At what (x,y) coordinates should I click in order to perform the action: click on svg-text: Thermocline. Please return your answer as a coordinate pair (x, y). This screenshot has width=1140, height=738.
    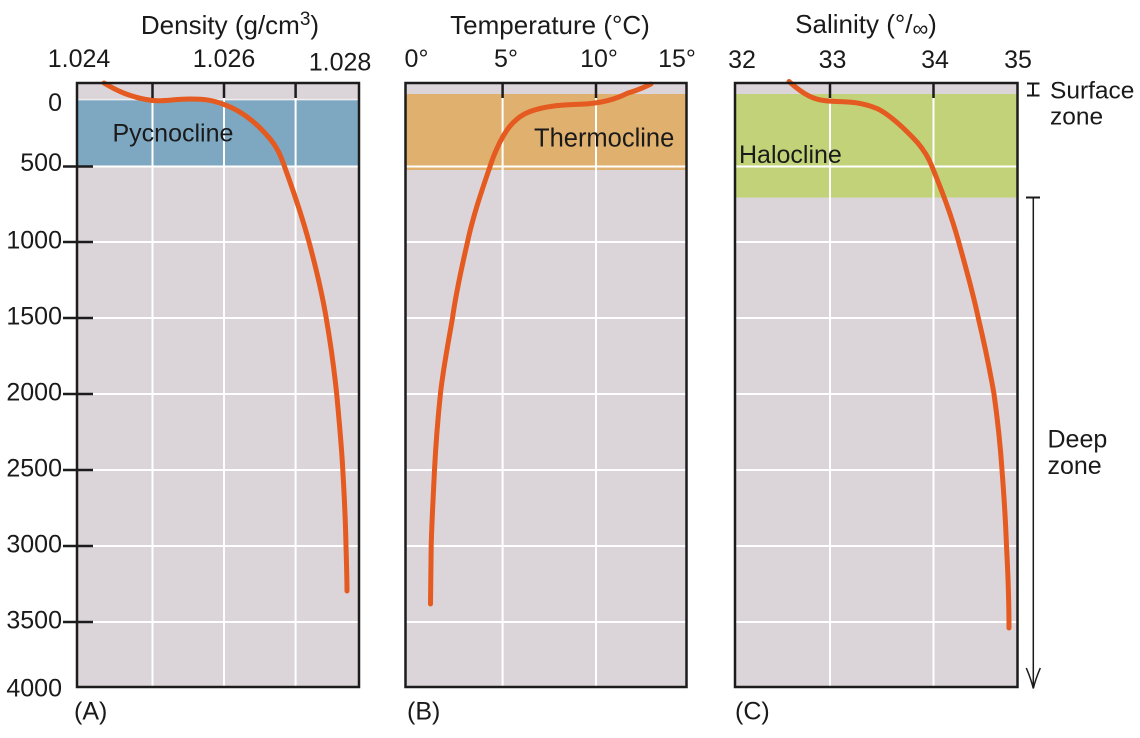
    Looking at the image, I should click on (604, 139).